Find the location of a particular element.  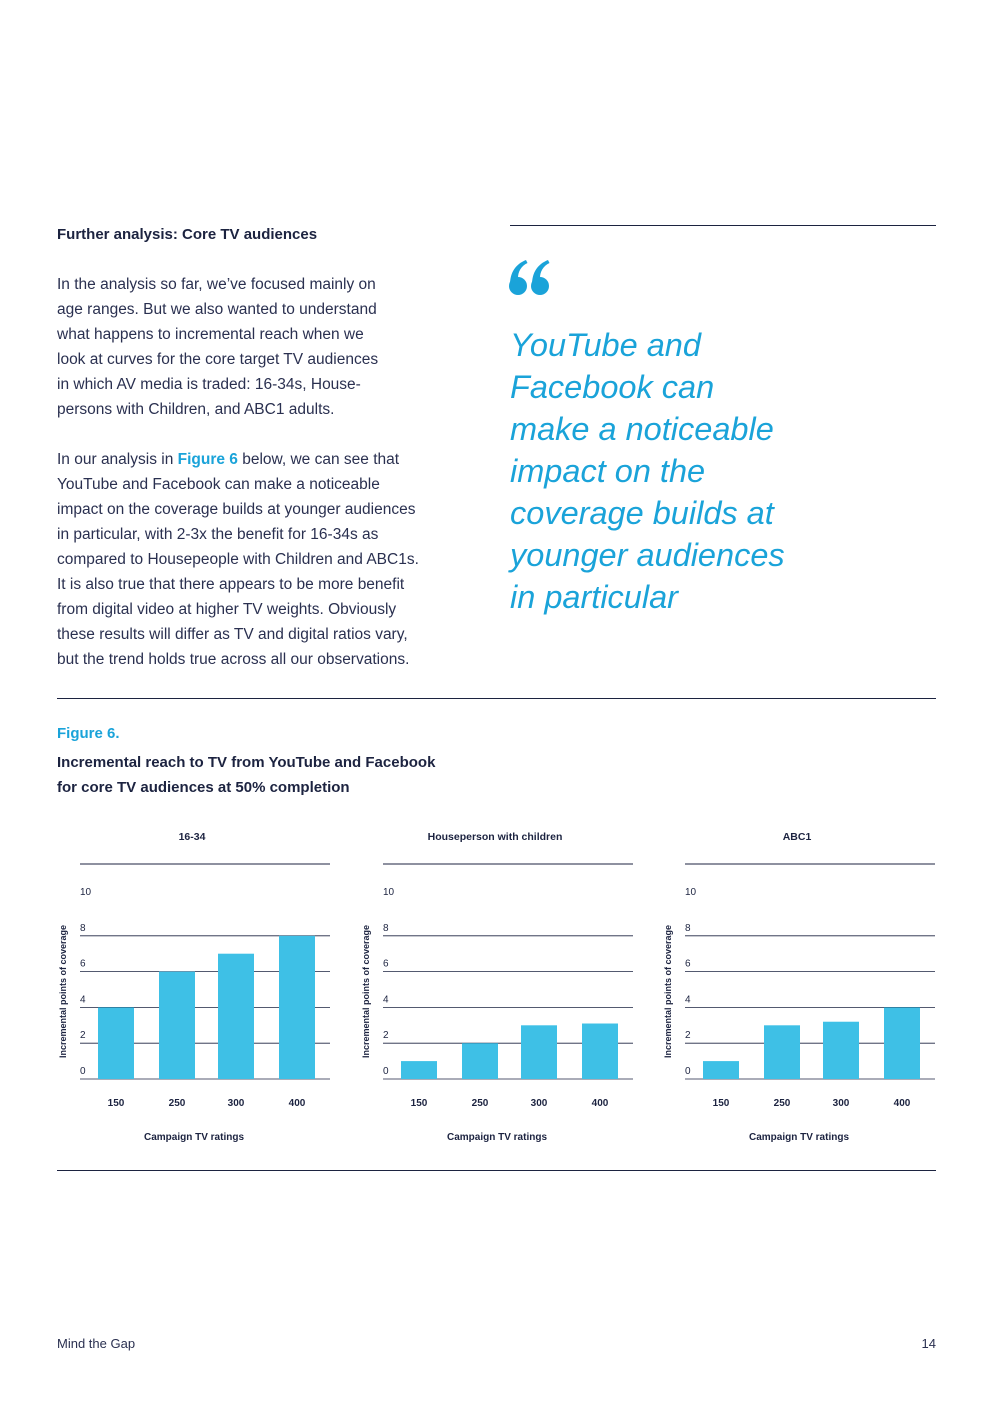

chart-3-x-tick-label: 150 is located at coordinates (721, 1103).